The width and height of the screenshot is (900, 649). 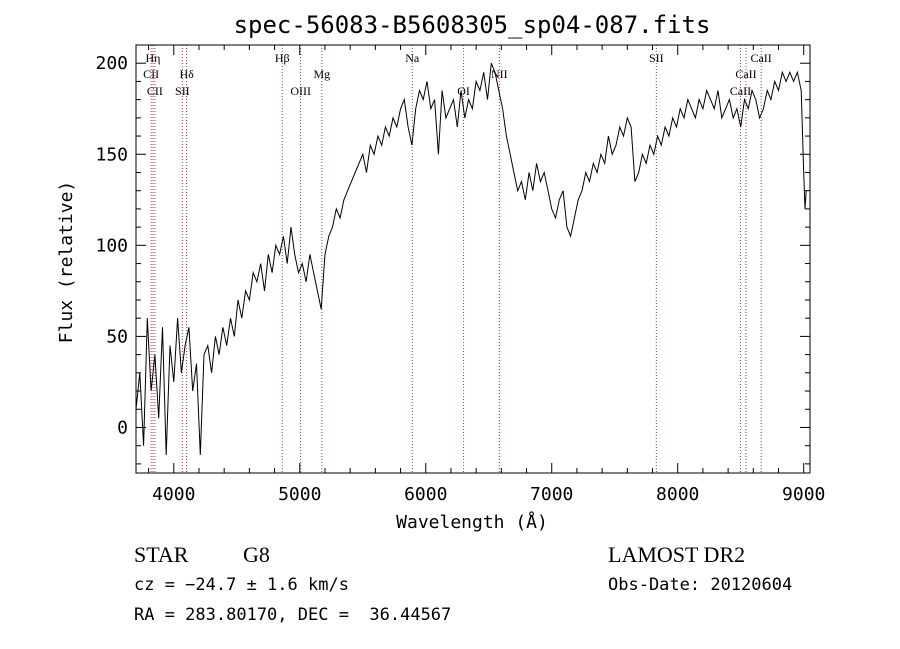 What do you see at coordinates (117, 336) in the screenshot?
I see `y-tick-label: 50` at bounding box center [117, 336].